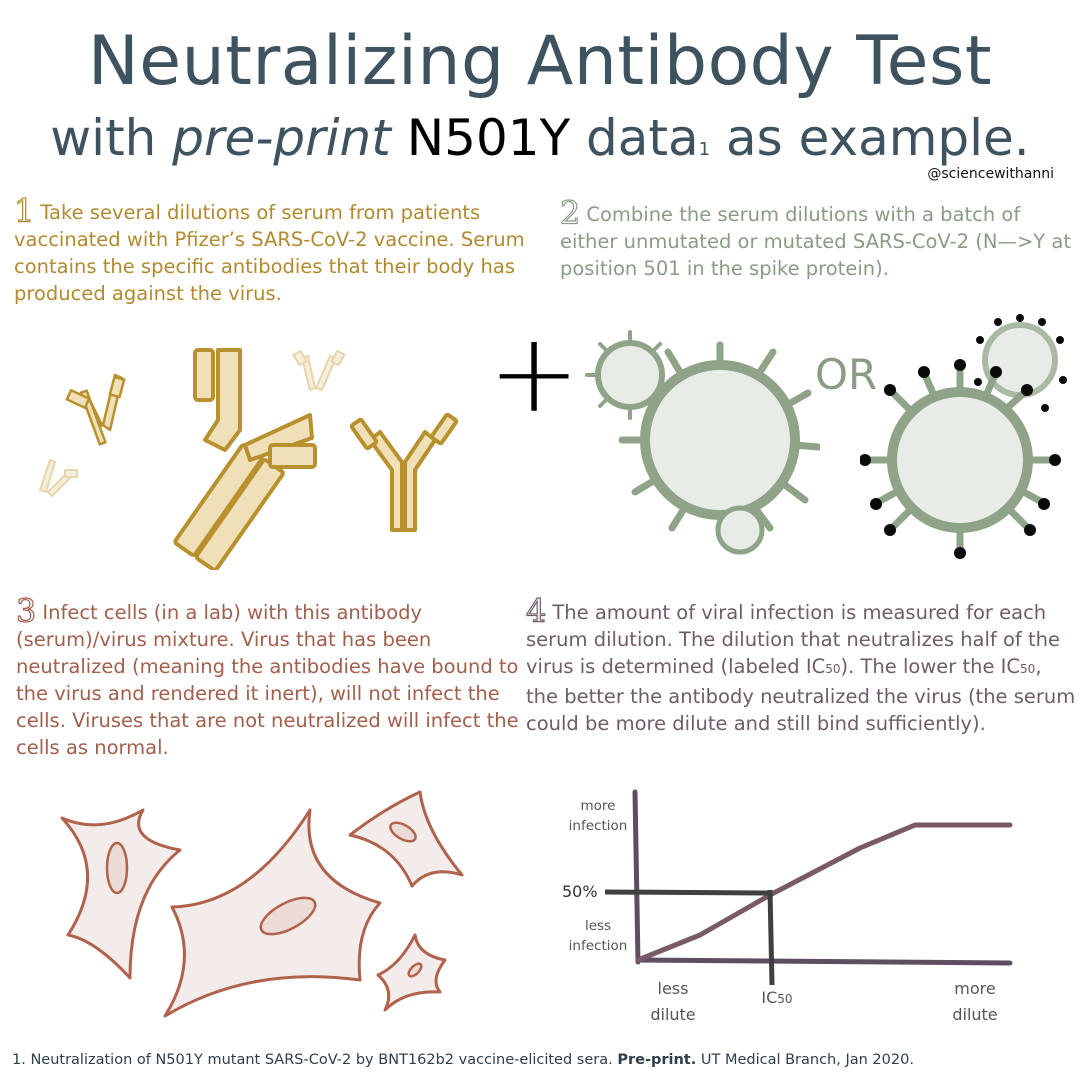 The image size is (1080, 1080). I want to click on step-number-2: 2, so click(570, 213).